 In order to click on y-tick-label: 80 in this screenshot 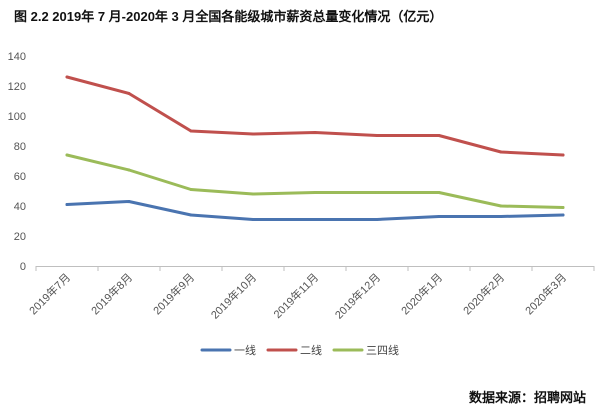, I will do `click(20, 147)`.